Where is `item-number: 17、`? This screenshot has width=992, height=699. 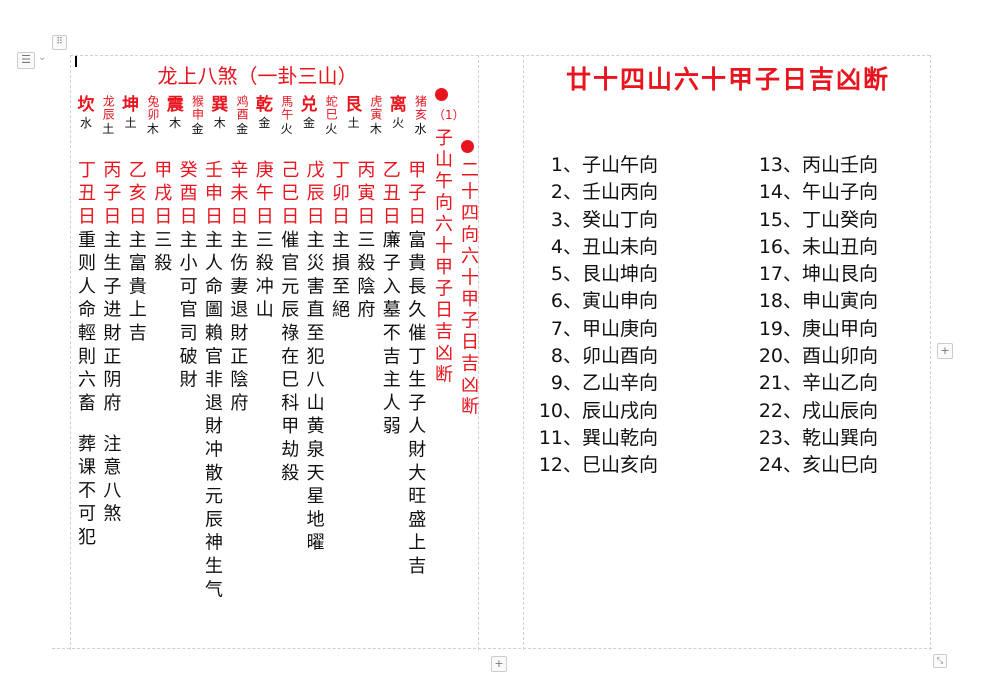 item-number: 17、 is located at coordinates (780, 274).